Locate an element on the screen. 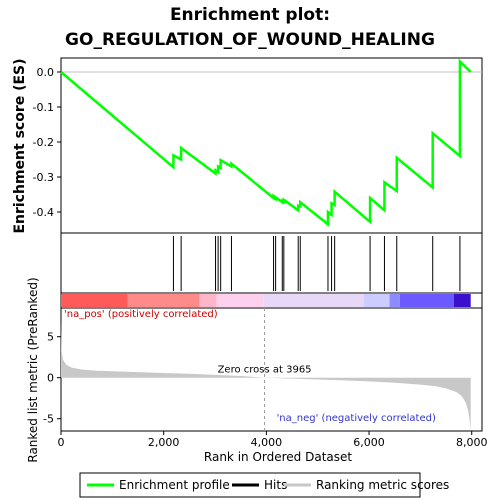  x-tick-label: 6,000 is located at coordinates (369, 442).